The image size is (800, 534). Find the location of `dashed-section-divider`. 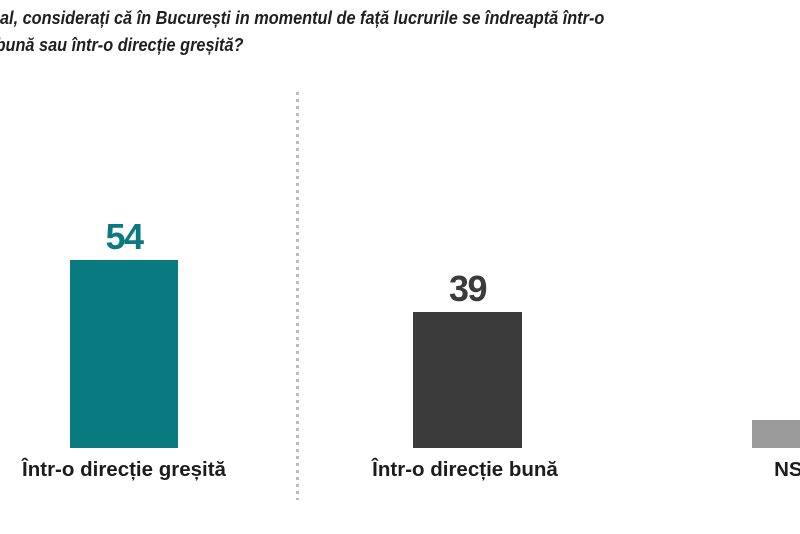

dashed-section-divider is located at coordinates (297, 296).